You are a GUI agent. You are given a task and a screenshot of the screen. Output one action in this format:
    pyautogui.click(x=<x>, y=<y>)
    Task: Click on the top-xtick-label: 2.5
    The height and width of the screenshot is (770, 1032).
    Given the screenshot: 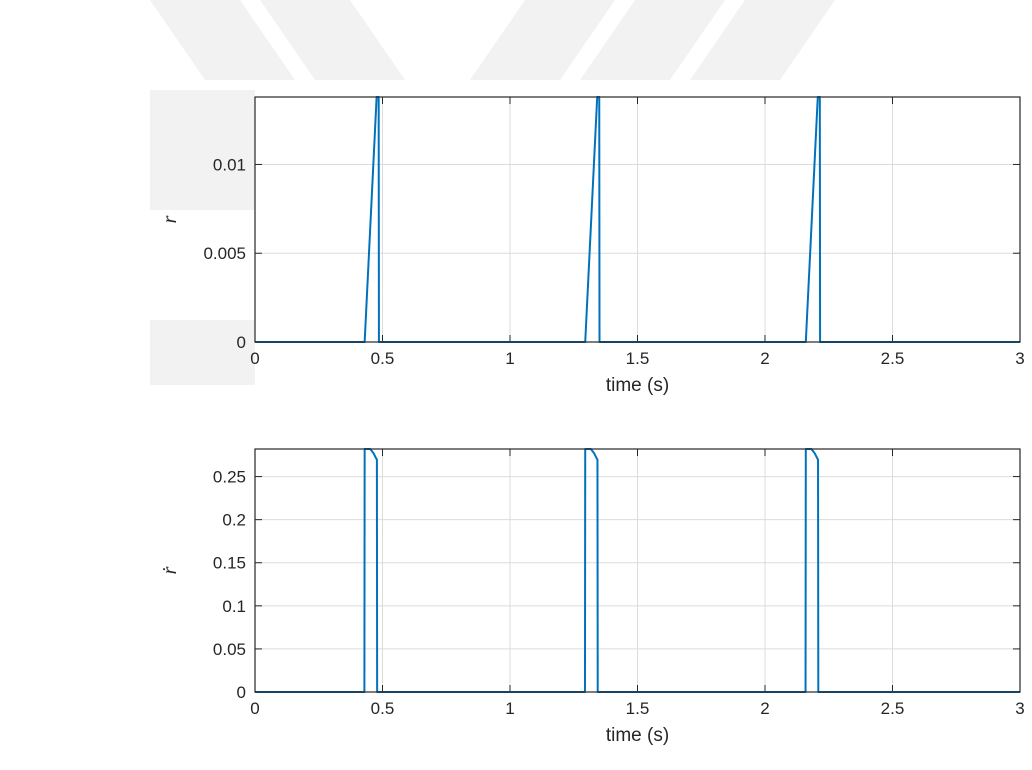 What is the action you would take?
    pyautogui.click(x=893, y=358)
    